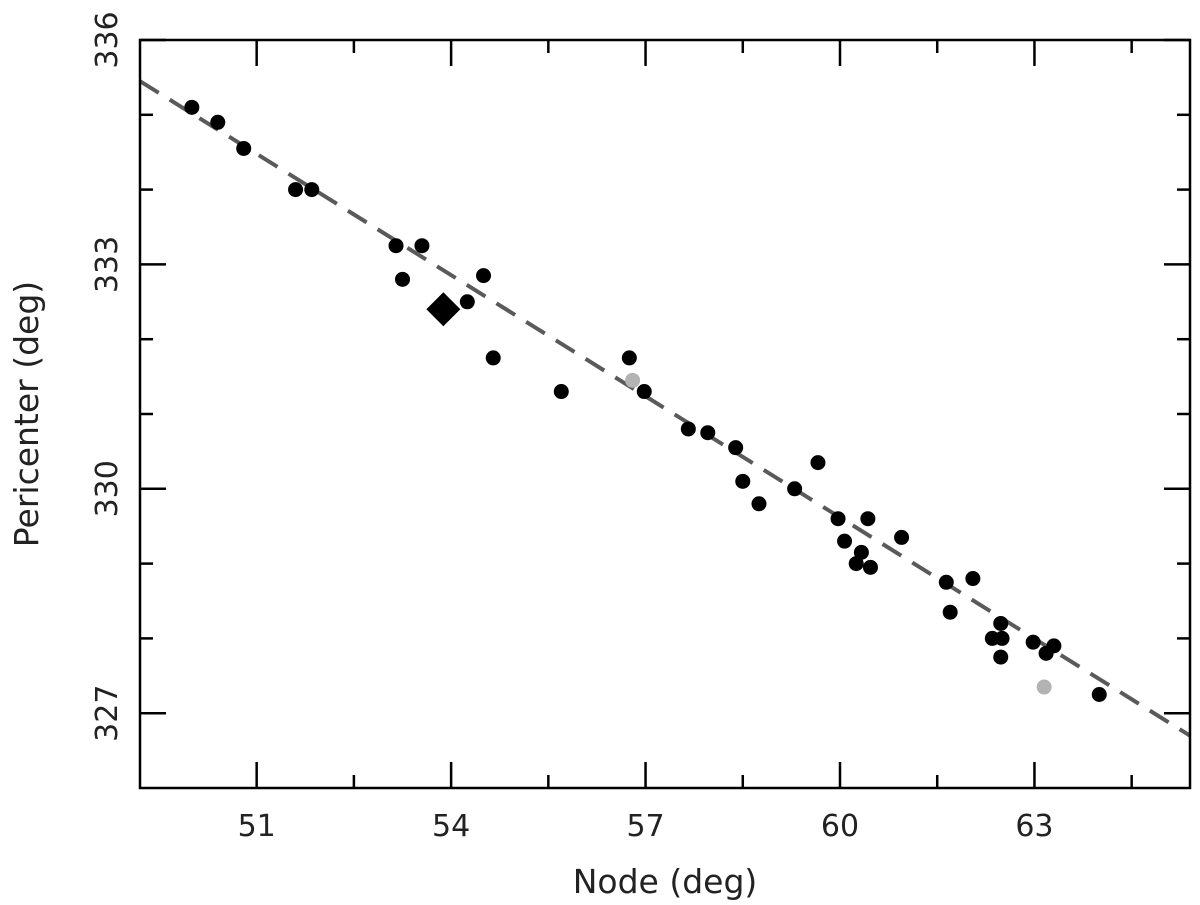 Image resolution: width=1200 pixels, height=905 pixels. Describe the element at coordinates (107, 39) in the screenshot. I see `y-tick-label: 336` at that location.